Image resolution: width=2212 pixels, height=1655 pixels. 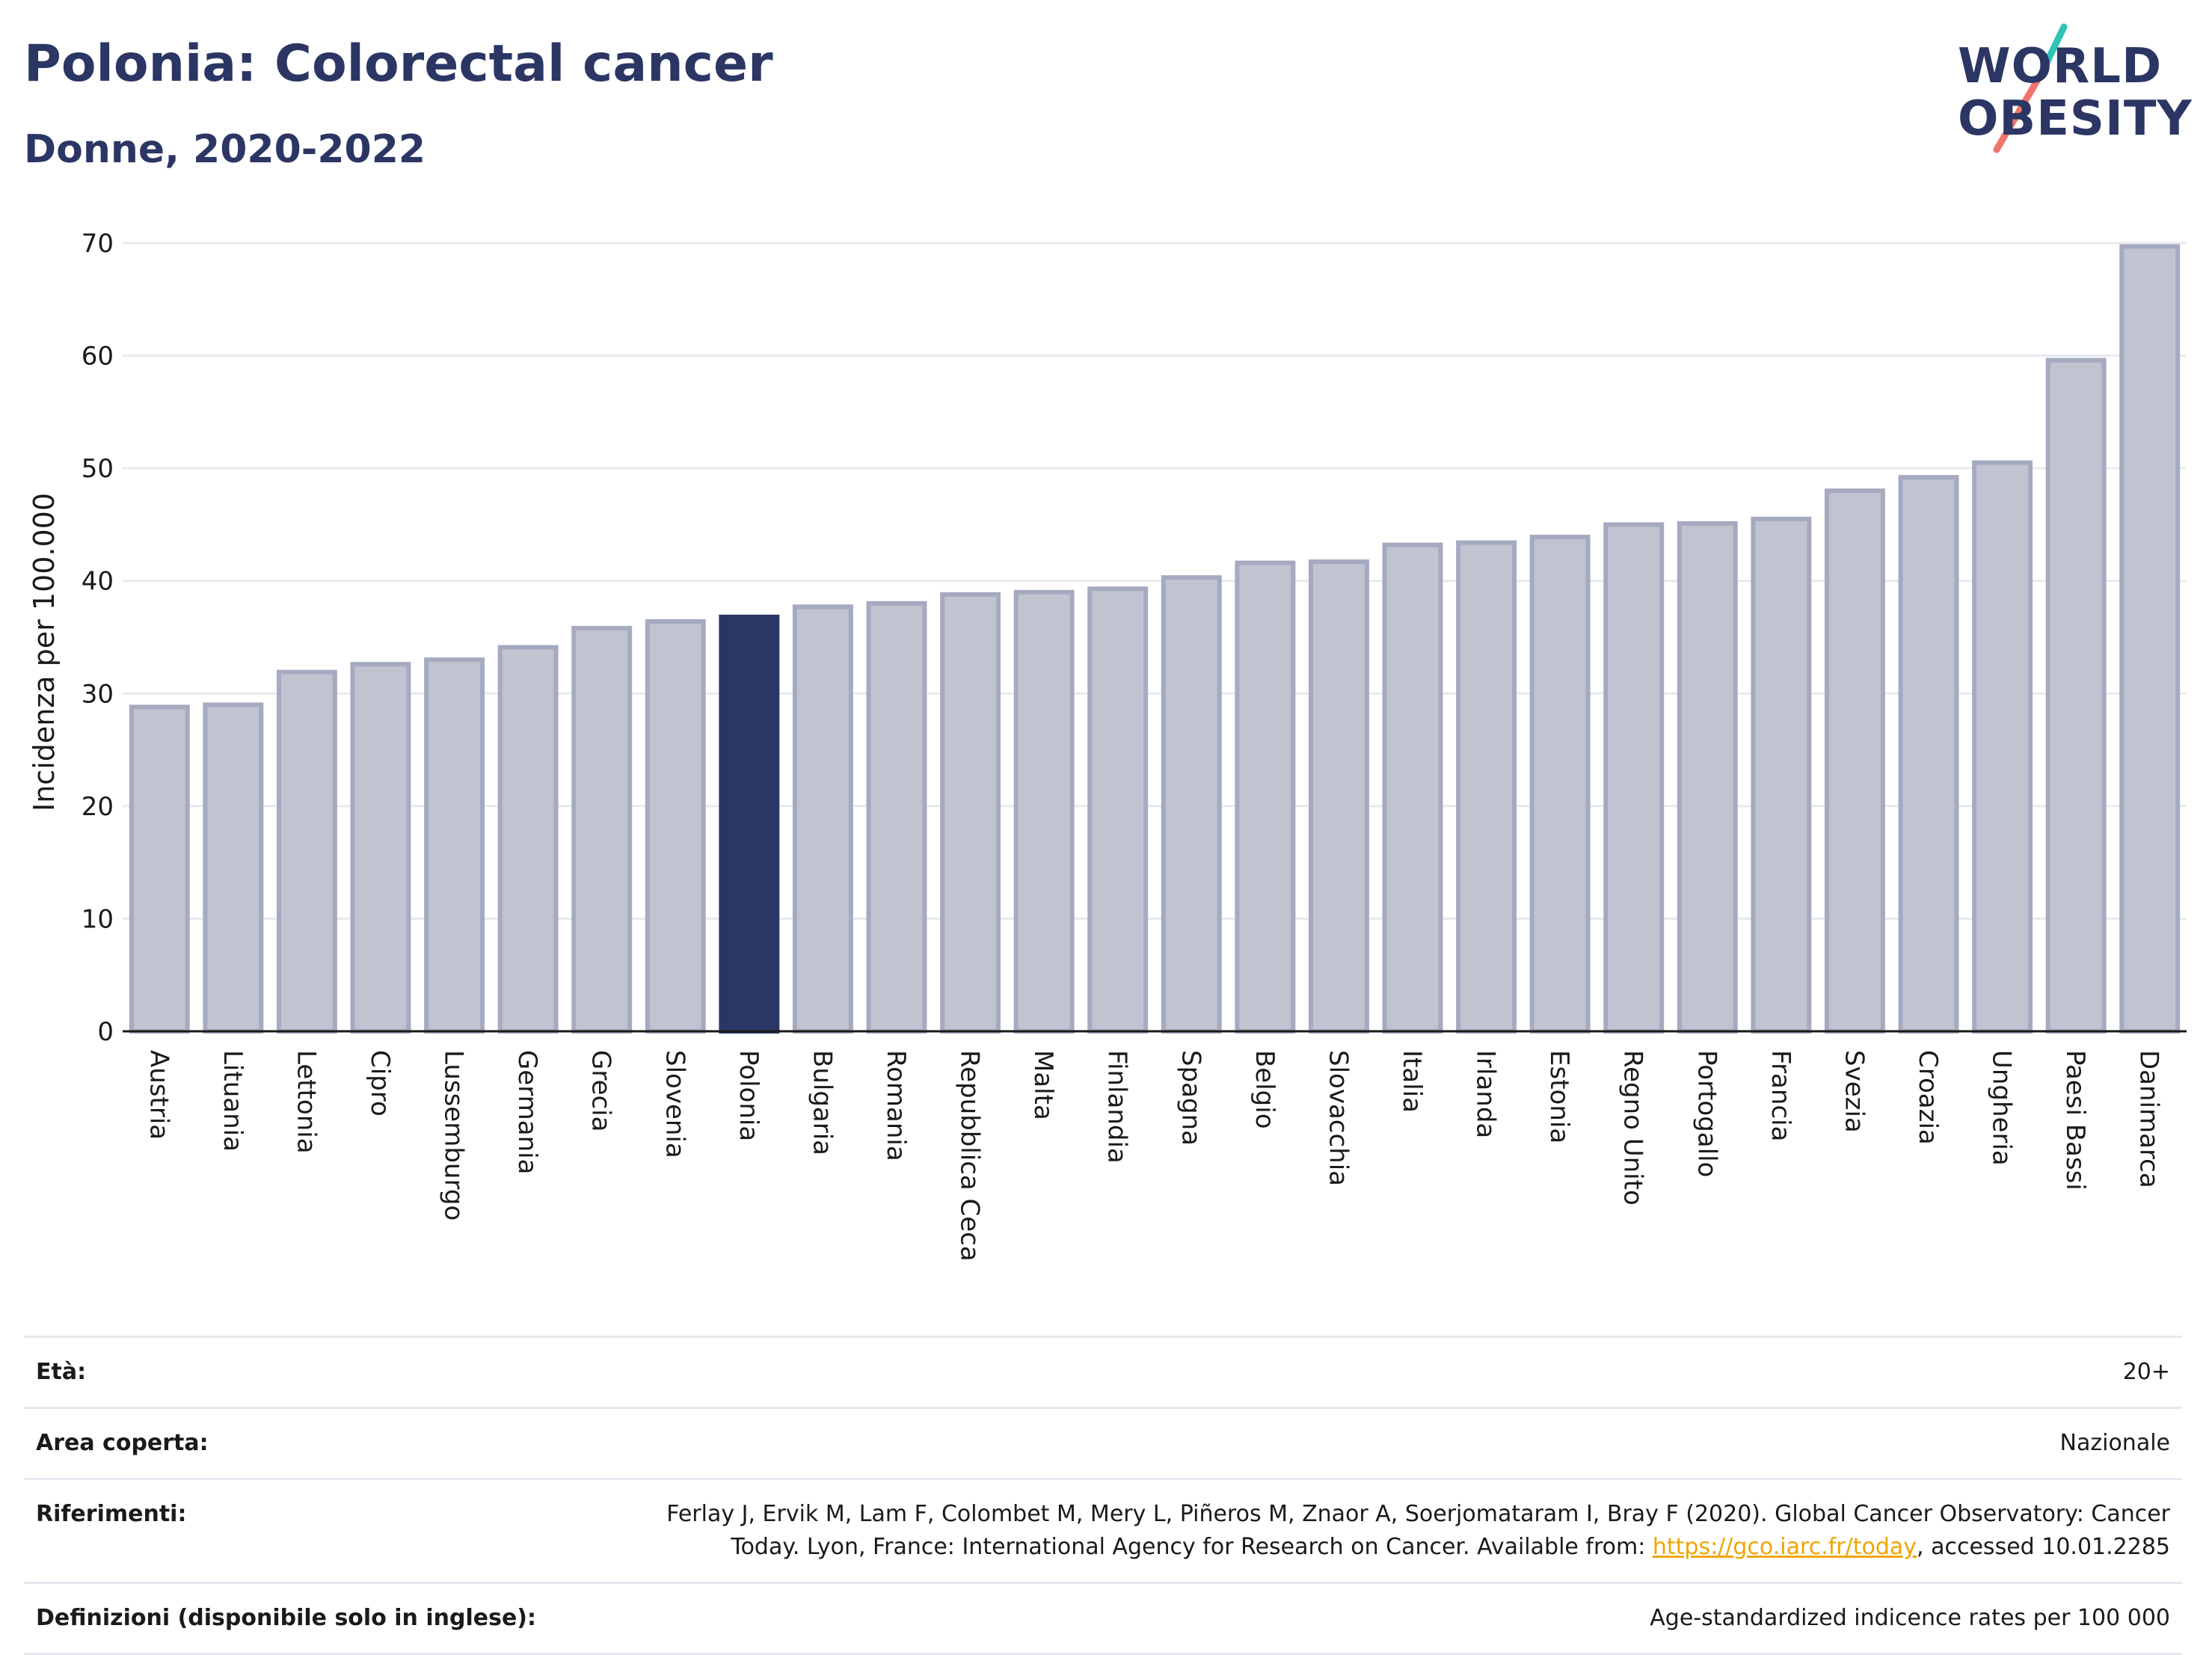 I want to click on meta-label-age: Età:, so click(x=61, y=1372).